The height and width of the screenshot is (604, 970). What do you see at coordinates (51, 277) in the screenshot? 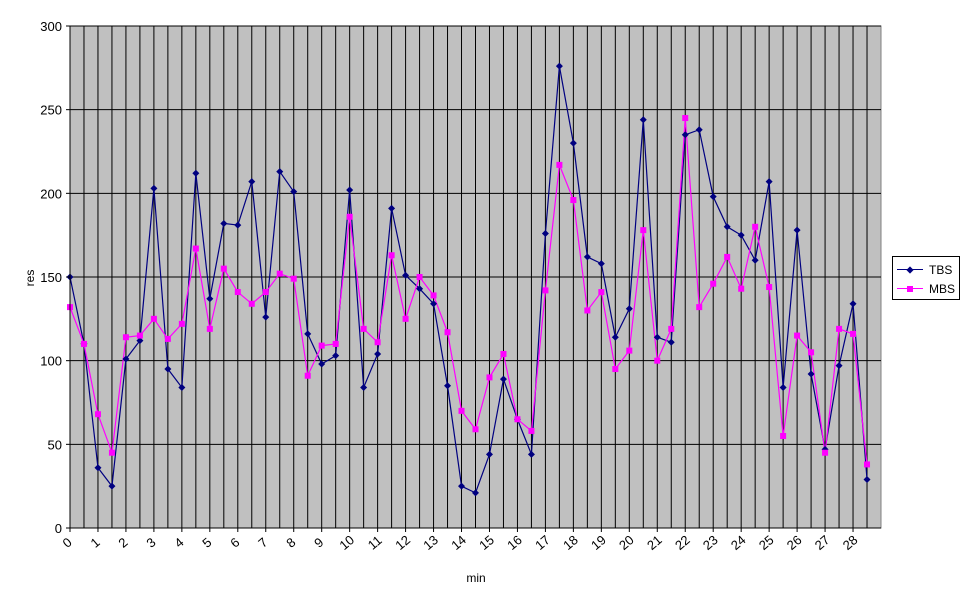
I see `y-axis-tick-labels: 0 50 100 150 200 250 300` at bounding box center [51, 277].